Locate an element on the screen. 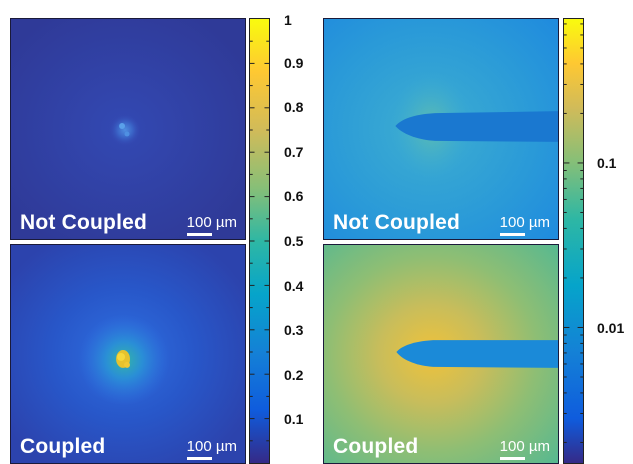 This screenshot has width=633, height=464. colorbar-log is located at coordinates (573, 241).